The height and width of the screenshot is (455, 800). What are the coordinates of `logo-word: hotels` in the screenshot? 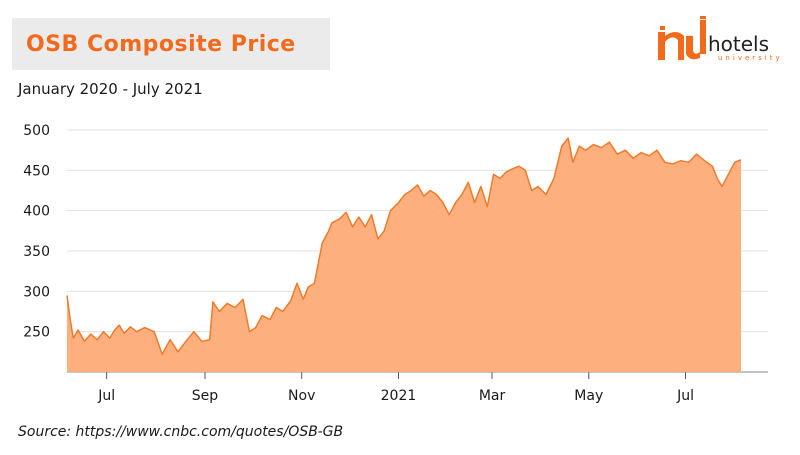 It's located at (739, 44).